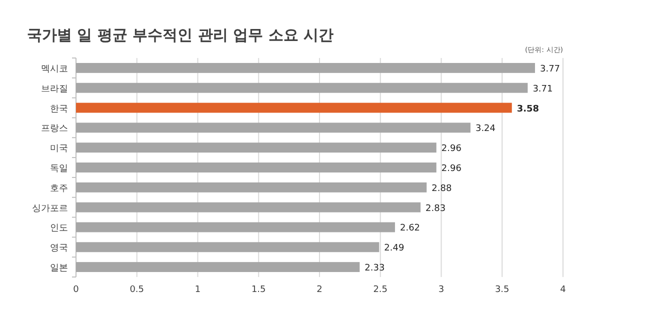 The width and height of the screenshot is (660, 334). I want to click on category: 인도, so click(59, 229).